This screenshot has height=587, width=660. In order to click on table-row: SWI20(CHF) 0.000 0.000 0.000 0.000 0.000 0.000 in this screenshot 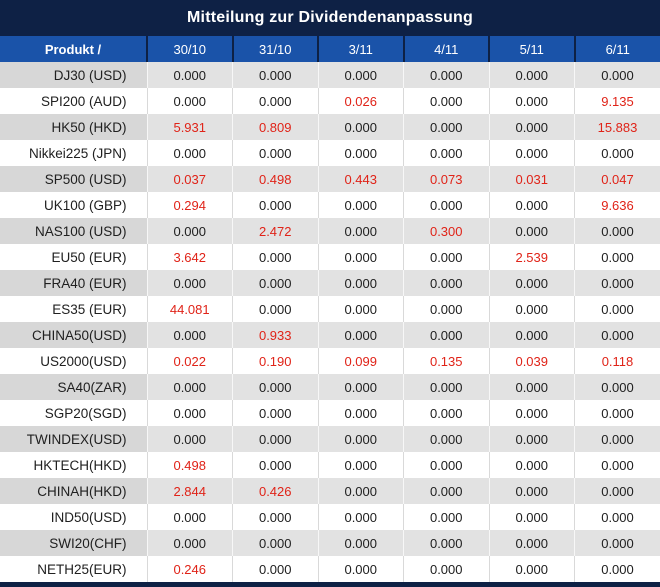, I will do `click(330, 543)`.